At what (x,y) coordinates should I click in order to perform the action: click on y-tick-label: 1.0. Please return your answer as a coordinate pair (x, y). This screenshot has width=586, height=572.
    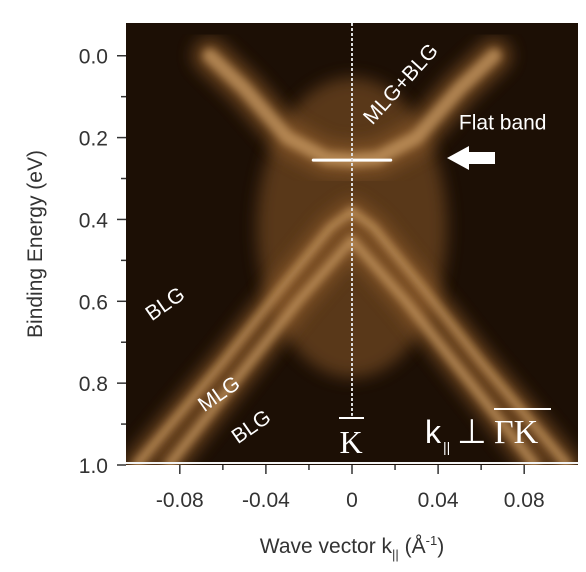
    Looking at the image, I should click on (93, 466).